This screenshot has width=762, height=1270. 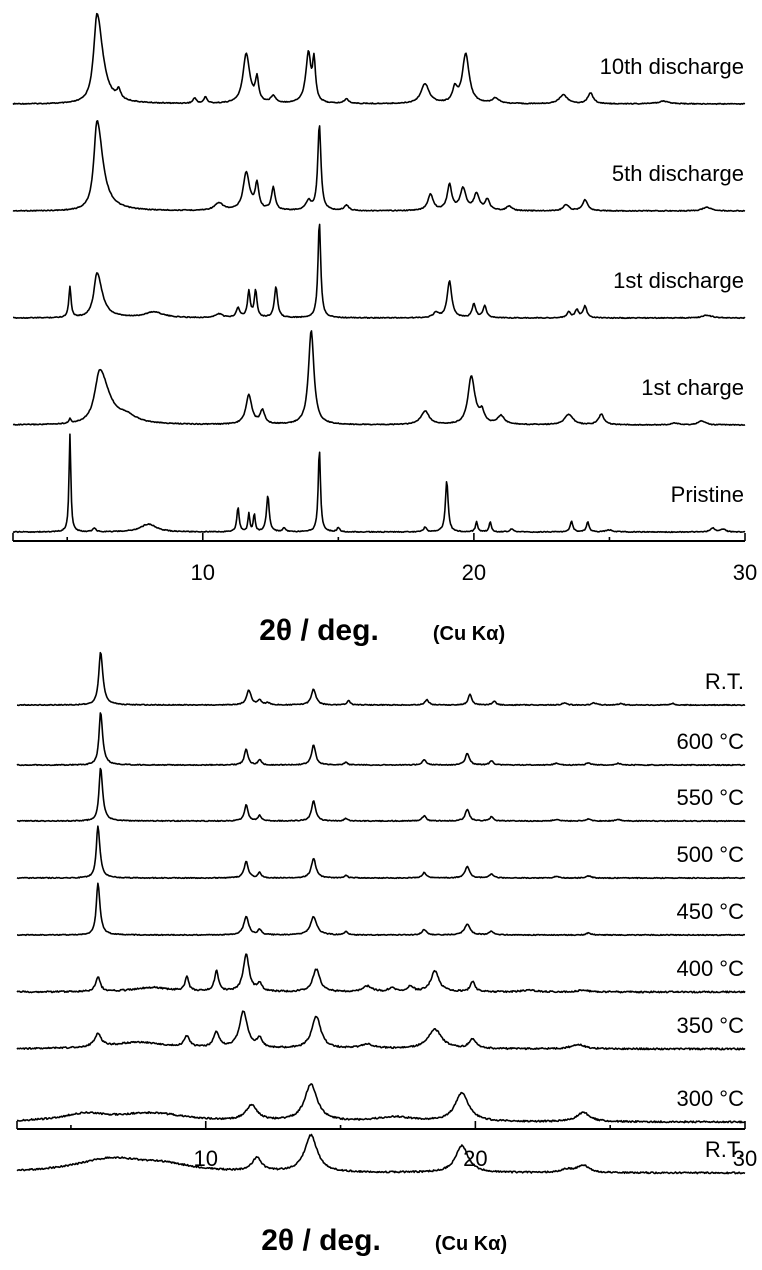 I want to click on series-label: 500 °C, so click(x=710, y=854).